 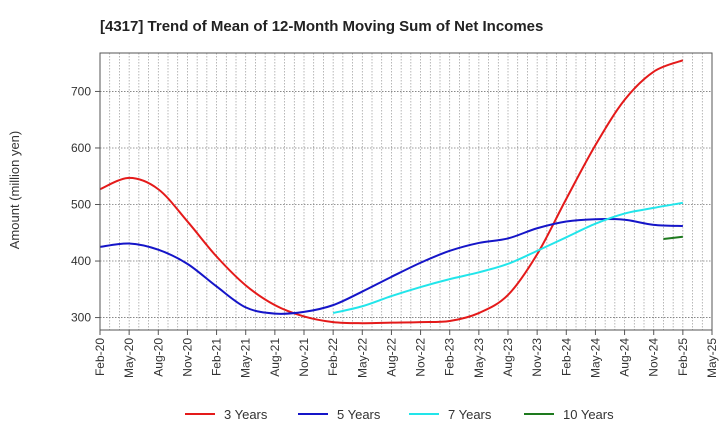 What do you see at coordinates (81, 318) in the screenshot?
I see `y-tick-label: 300` at bounding box center [81, 318].